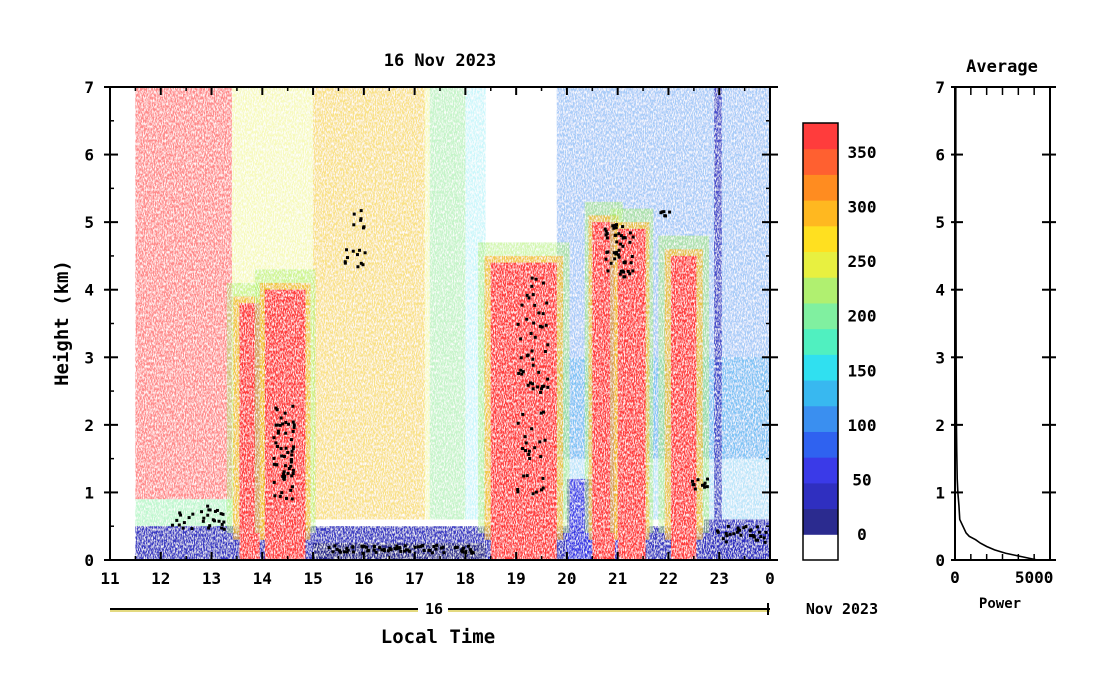 The image size is (1114, 697). Describe the element at coordinates (89, 357) in the screenshot. I see `y-tick-label: 3` at that location.